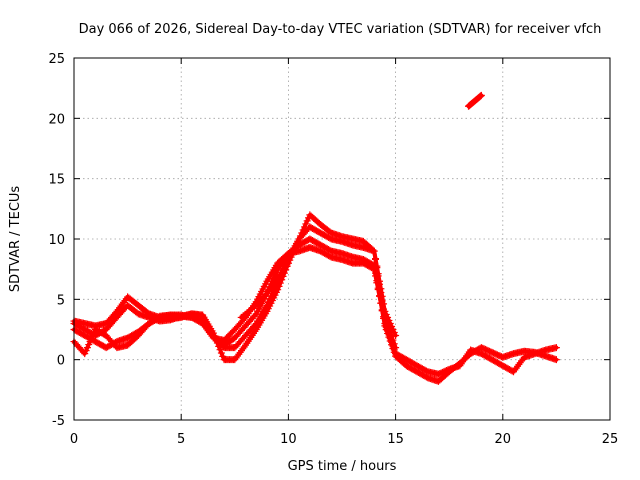 This screenshot has width=640, height=480. I want to click on y-tick-label: 25, so click(56, 59).